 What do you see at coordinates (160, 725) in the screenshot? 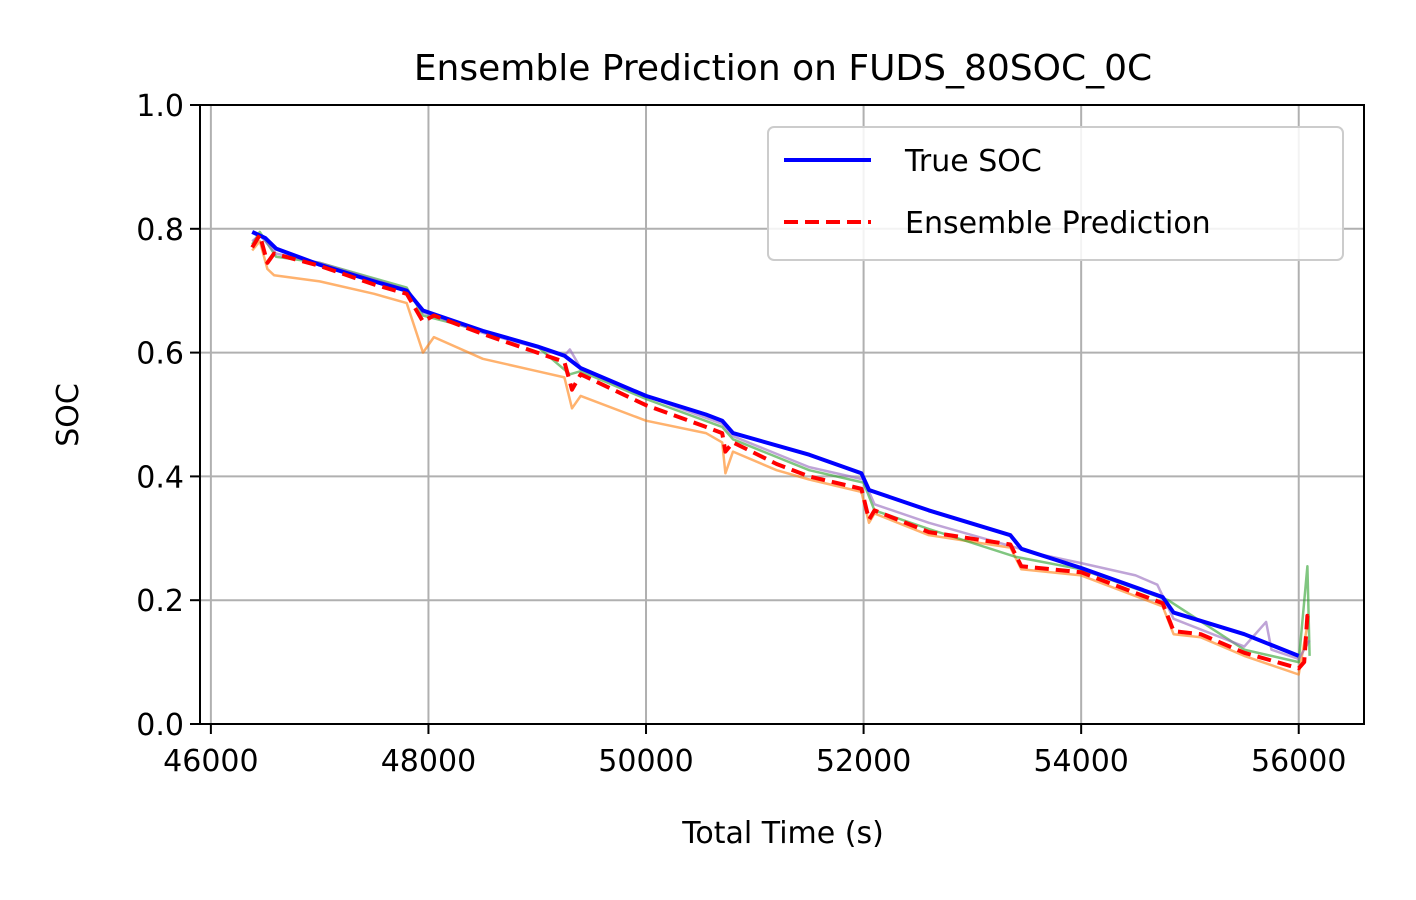
I see `y-tick-label: 0.0` at bounding box center [160, 725].